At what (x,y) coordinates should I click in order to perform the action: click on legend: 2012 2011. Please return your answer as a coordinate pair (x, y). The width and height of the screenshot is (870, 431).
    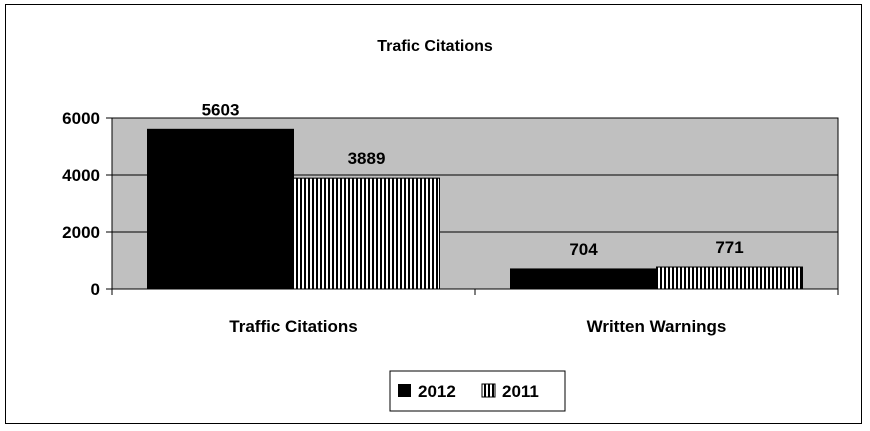
    Looking at the image, I should click on (477, 391).